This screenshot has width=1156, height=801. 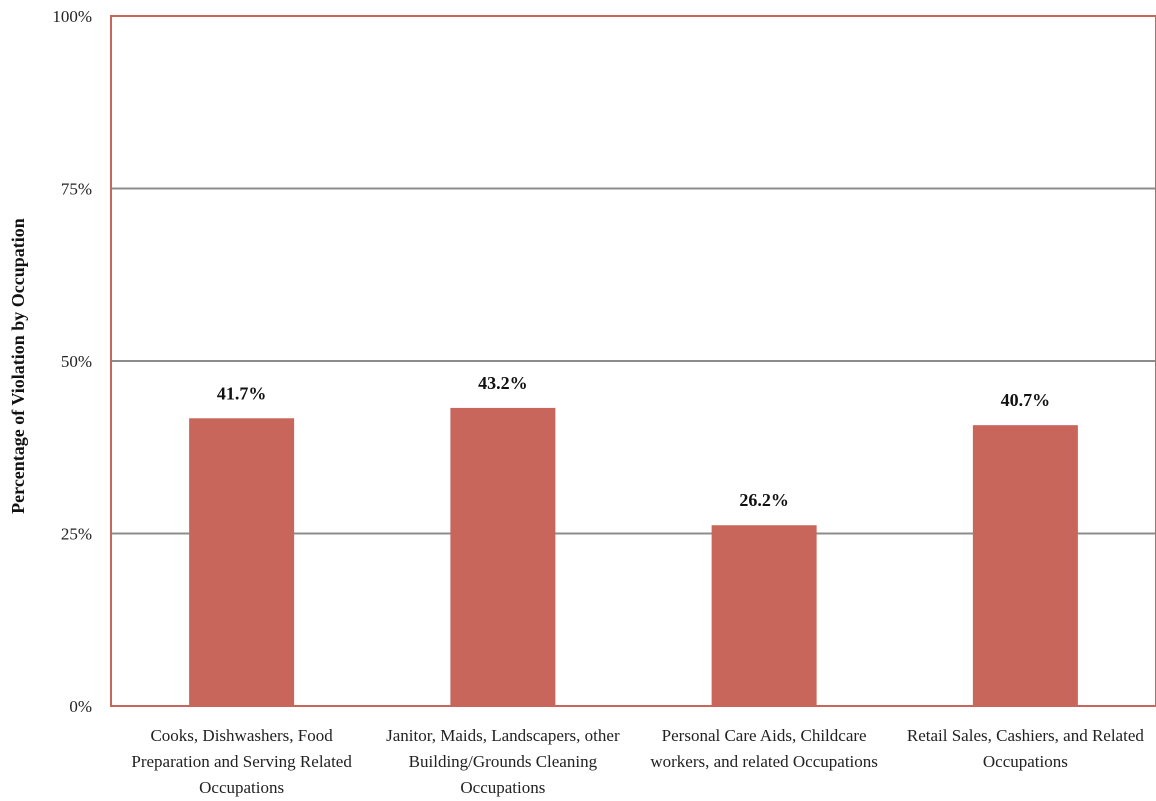 I want to click on data-label: 41.7%, so click(x=242, y=393).